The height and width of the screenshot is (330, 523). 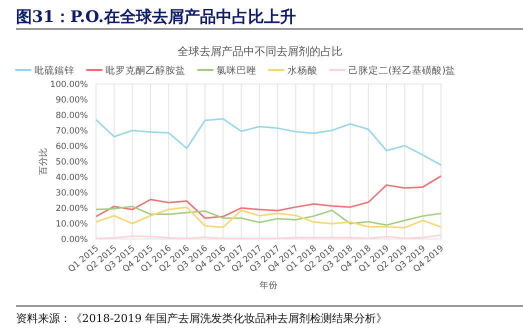 I want to click on y-tick-label: 60.00%, so click(x=72, y=147).